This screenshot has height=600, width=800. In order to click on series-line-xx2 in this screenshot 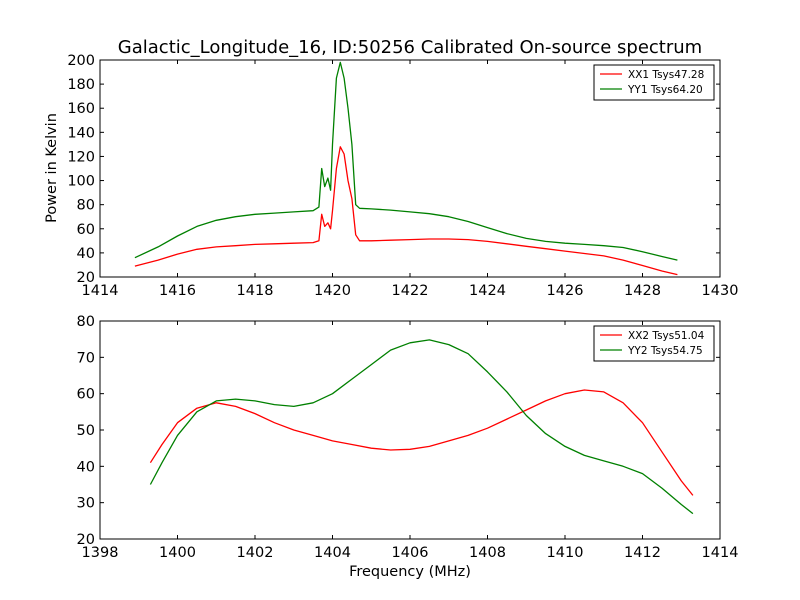, I will do `click(421, 442)`.